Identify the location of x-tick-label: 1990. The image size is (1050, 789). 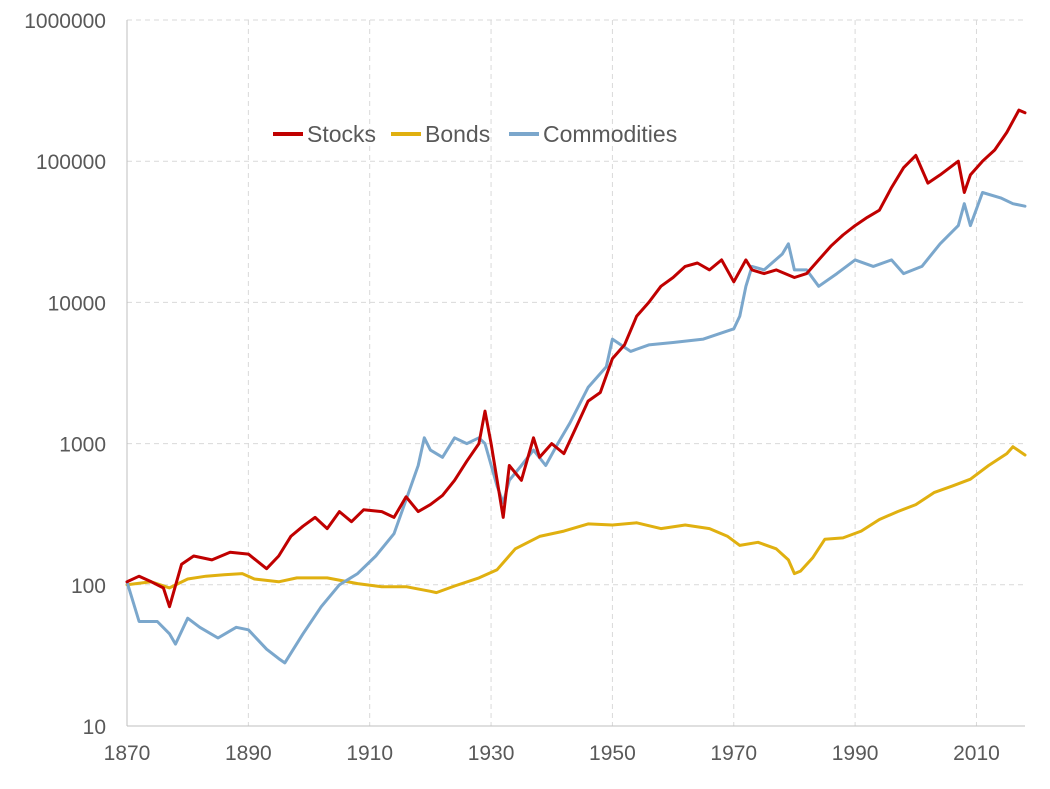
(855, 753).